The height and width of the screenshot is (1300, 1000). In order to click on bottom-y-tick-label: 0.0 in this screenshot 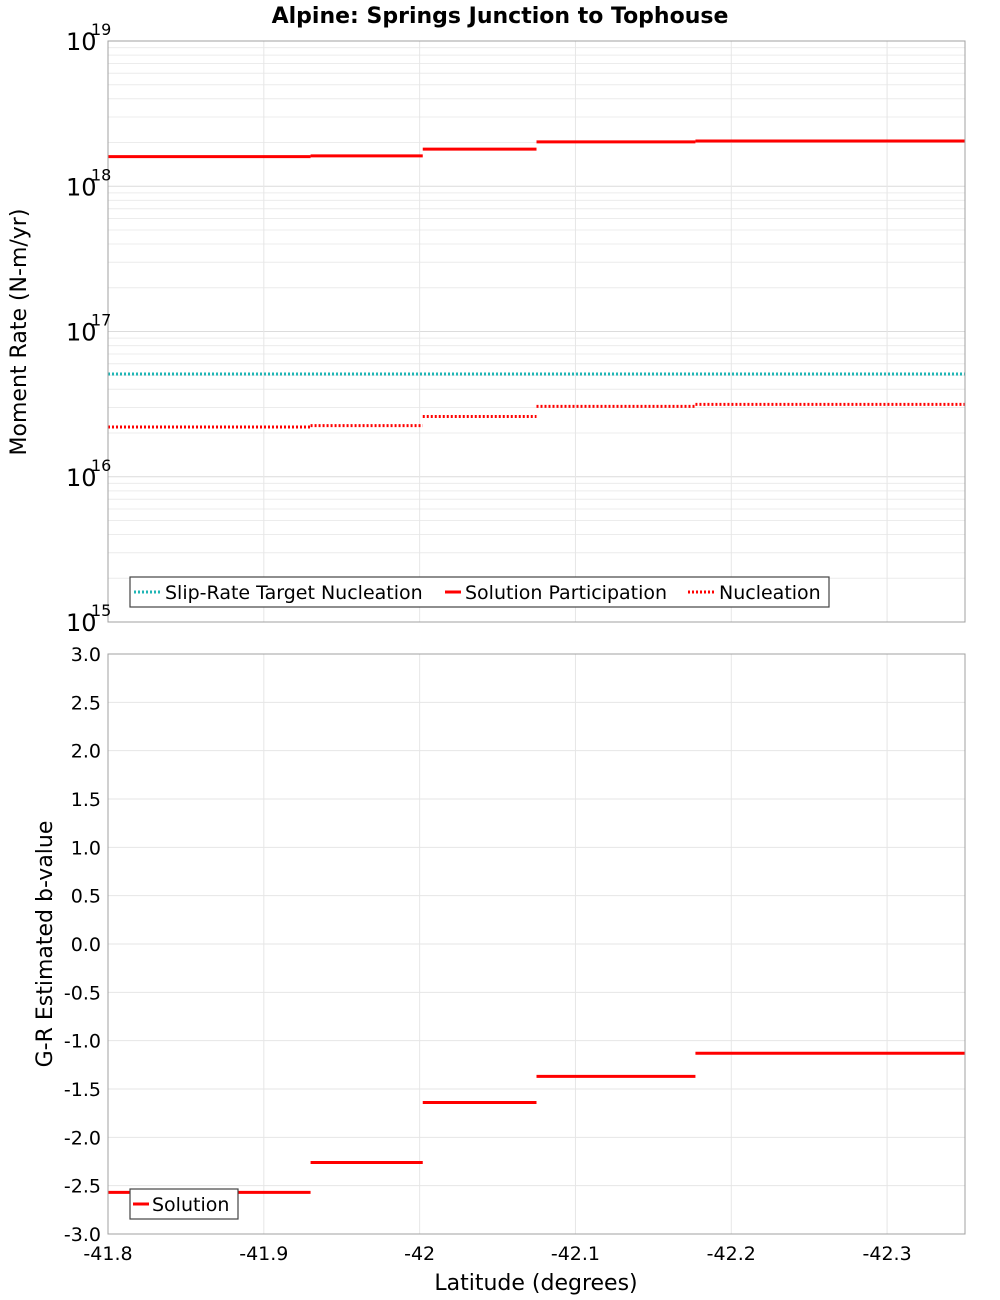, I will do `click(86, 945)`.